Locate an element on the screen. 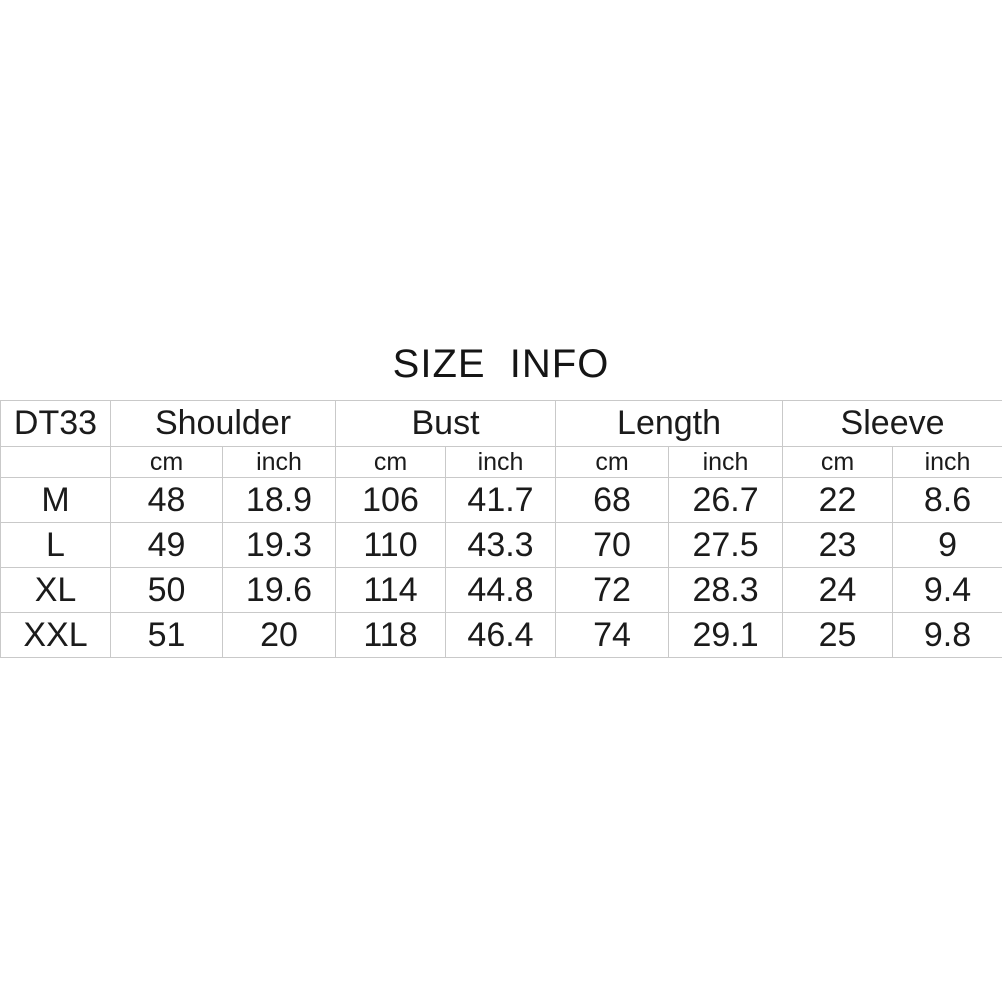 Image resolution: width=1002 pixels, height=1002 pixels. column-group-length: Length is located at coordinates (669, 423).